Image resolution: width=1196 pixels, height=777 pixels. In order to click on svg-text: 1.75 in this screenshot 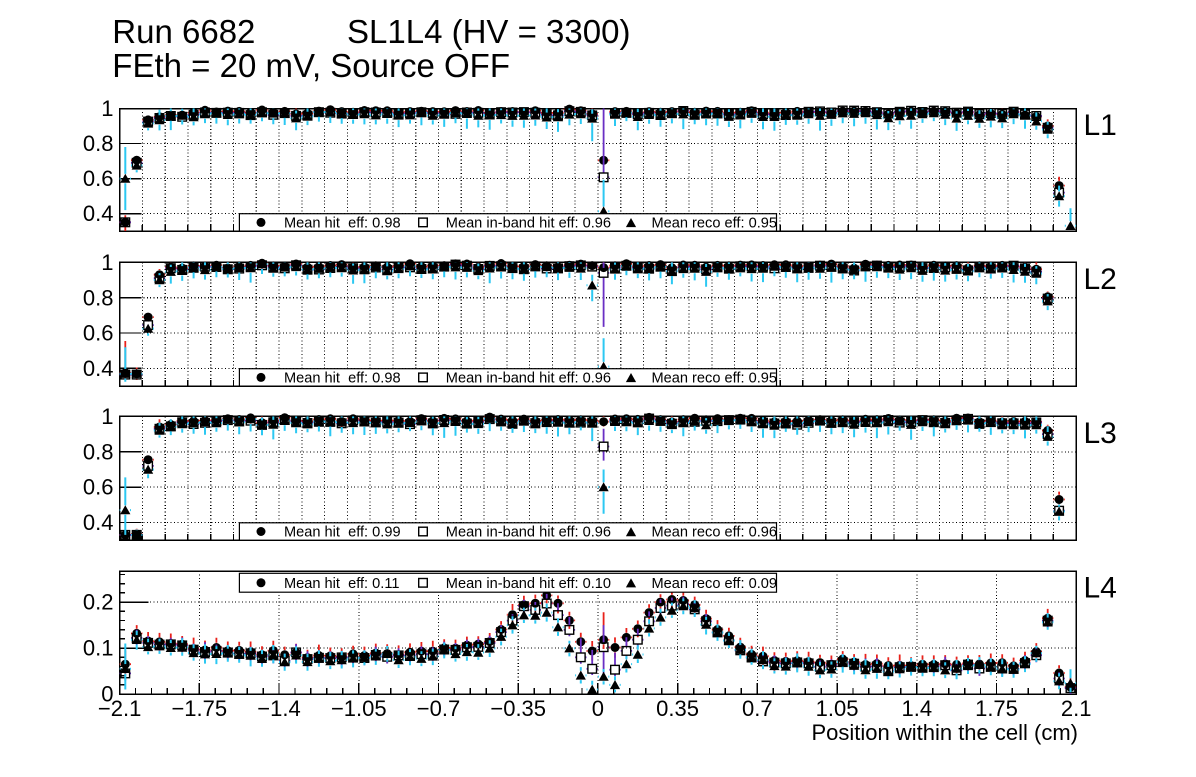, I will do `click(996, 708)`.